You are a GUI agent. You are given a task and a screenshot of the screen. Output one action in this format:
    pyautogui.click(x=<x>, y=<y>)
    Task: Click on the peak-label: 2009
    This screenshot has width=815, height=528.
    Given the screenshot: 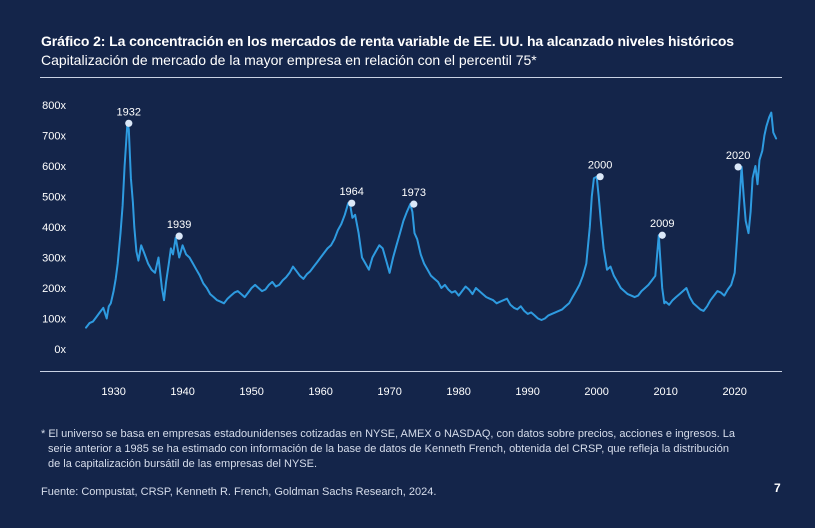 What is the action you would take?
    pyautogui.click(x=662, y=224)
    